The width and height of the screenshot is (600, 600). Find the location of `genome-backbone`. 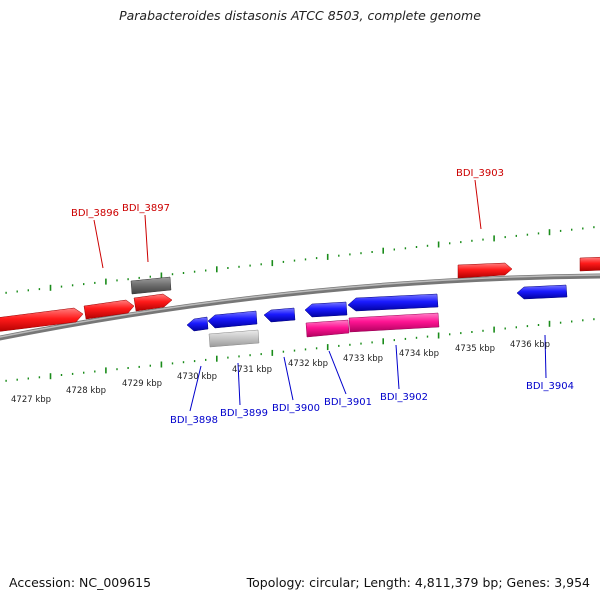

genome-backbone is located at coordinates (300, 307).